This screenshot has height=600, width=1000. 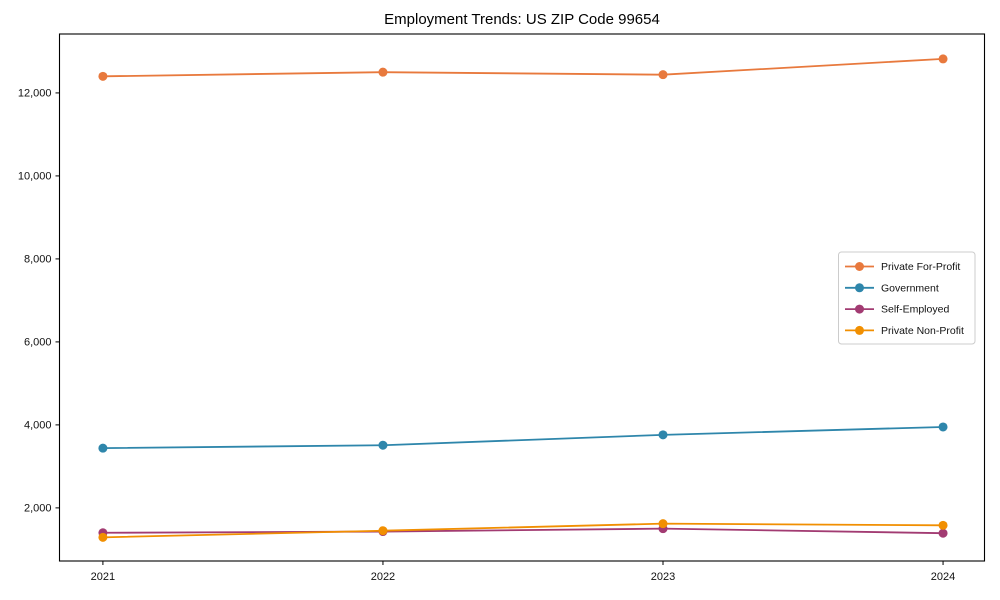 I want to click on legend-entry-self-employed: Self-Employed, so click(x=897, y=310).